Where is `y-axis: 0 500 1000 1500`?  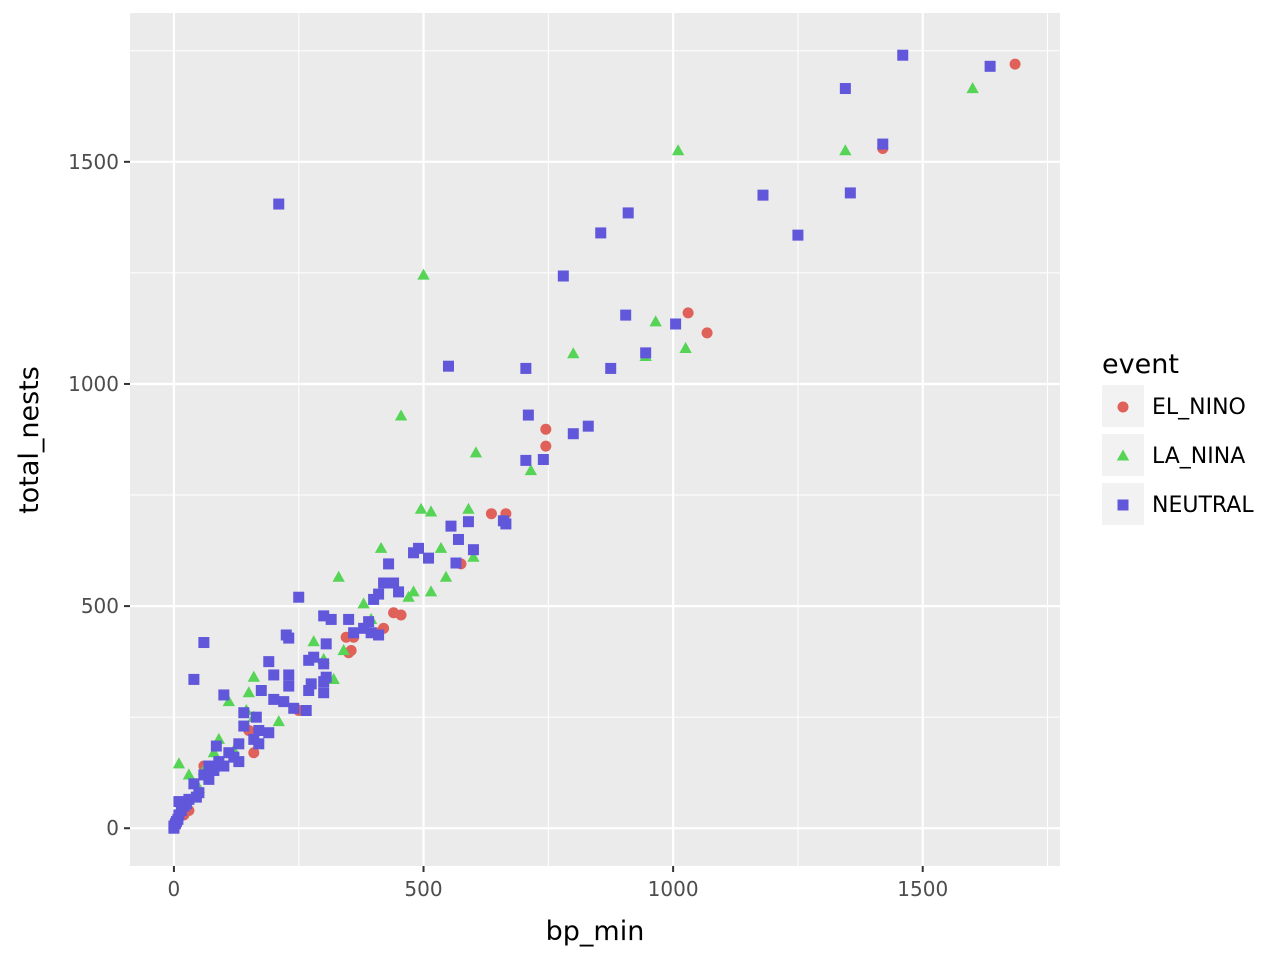
y-axis: 0 500 1000 1500 is located at coordinates (99, 495).